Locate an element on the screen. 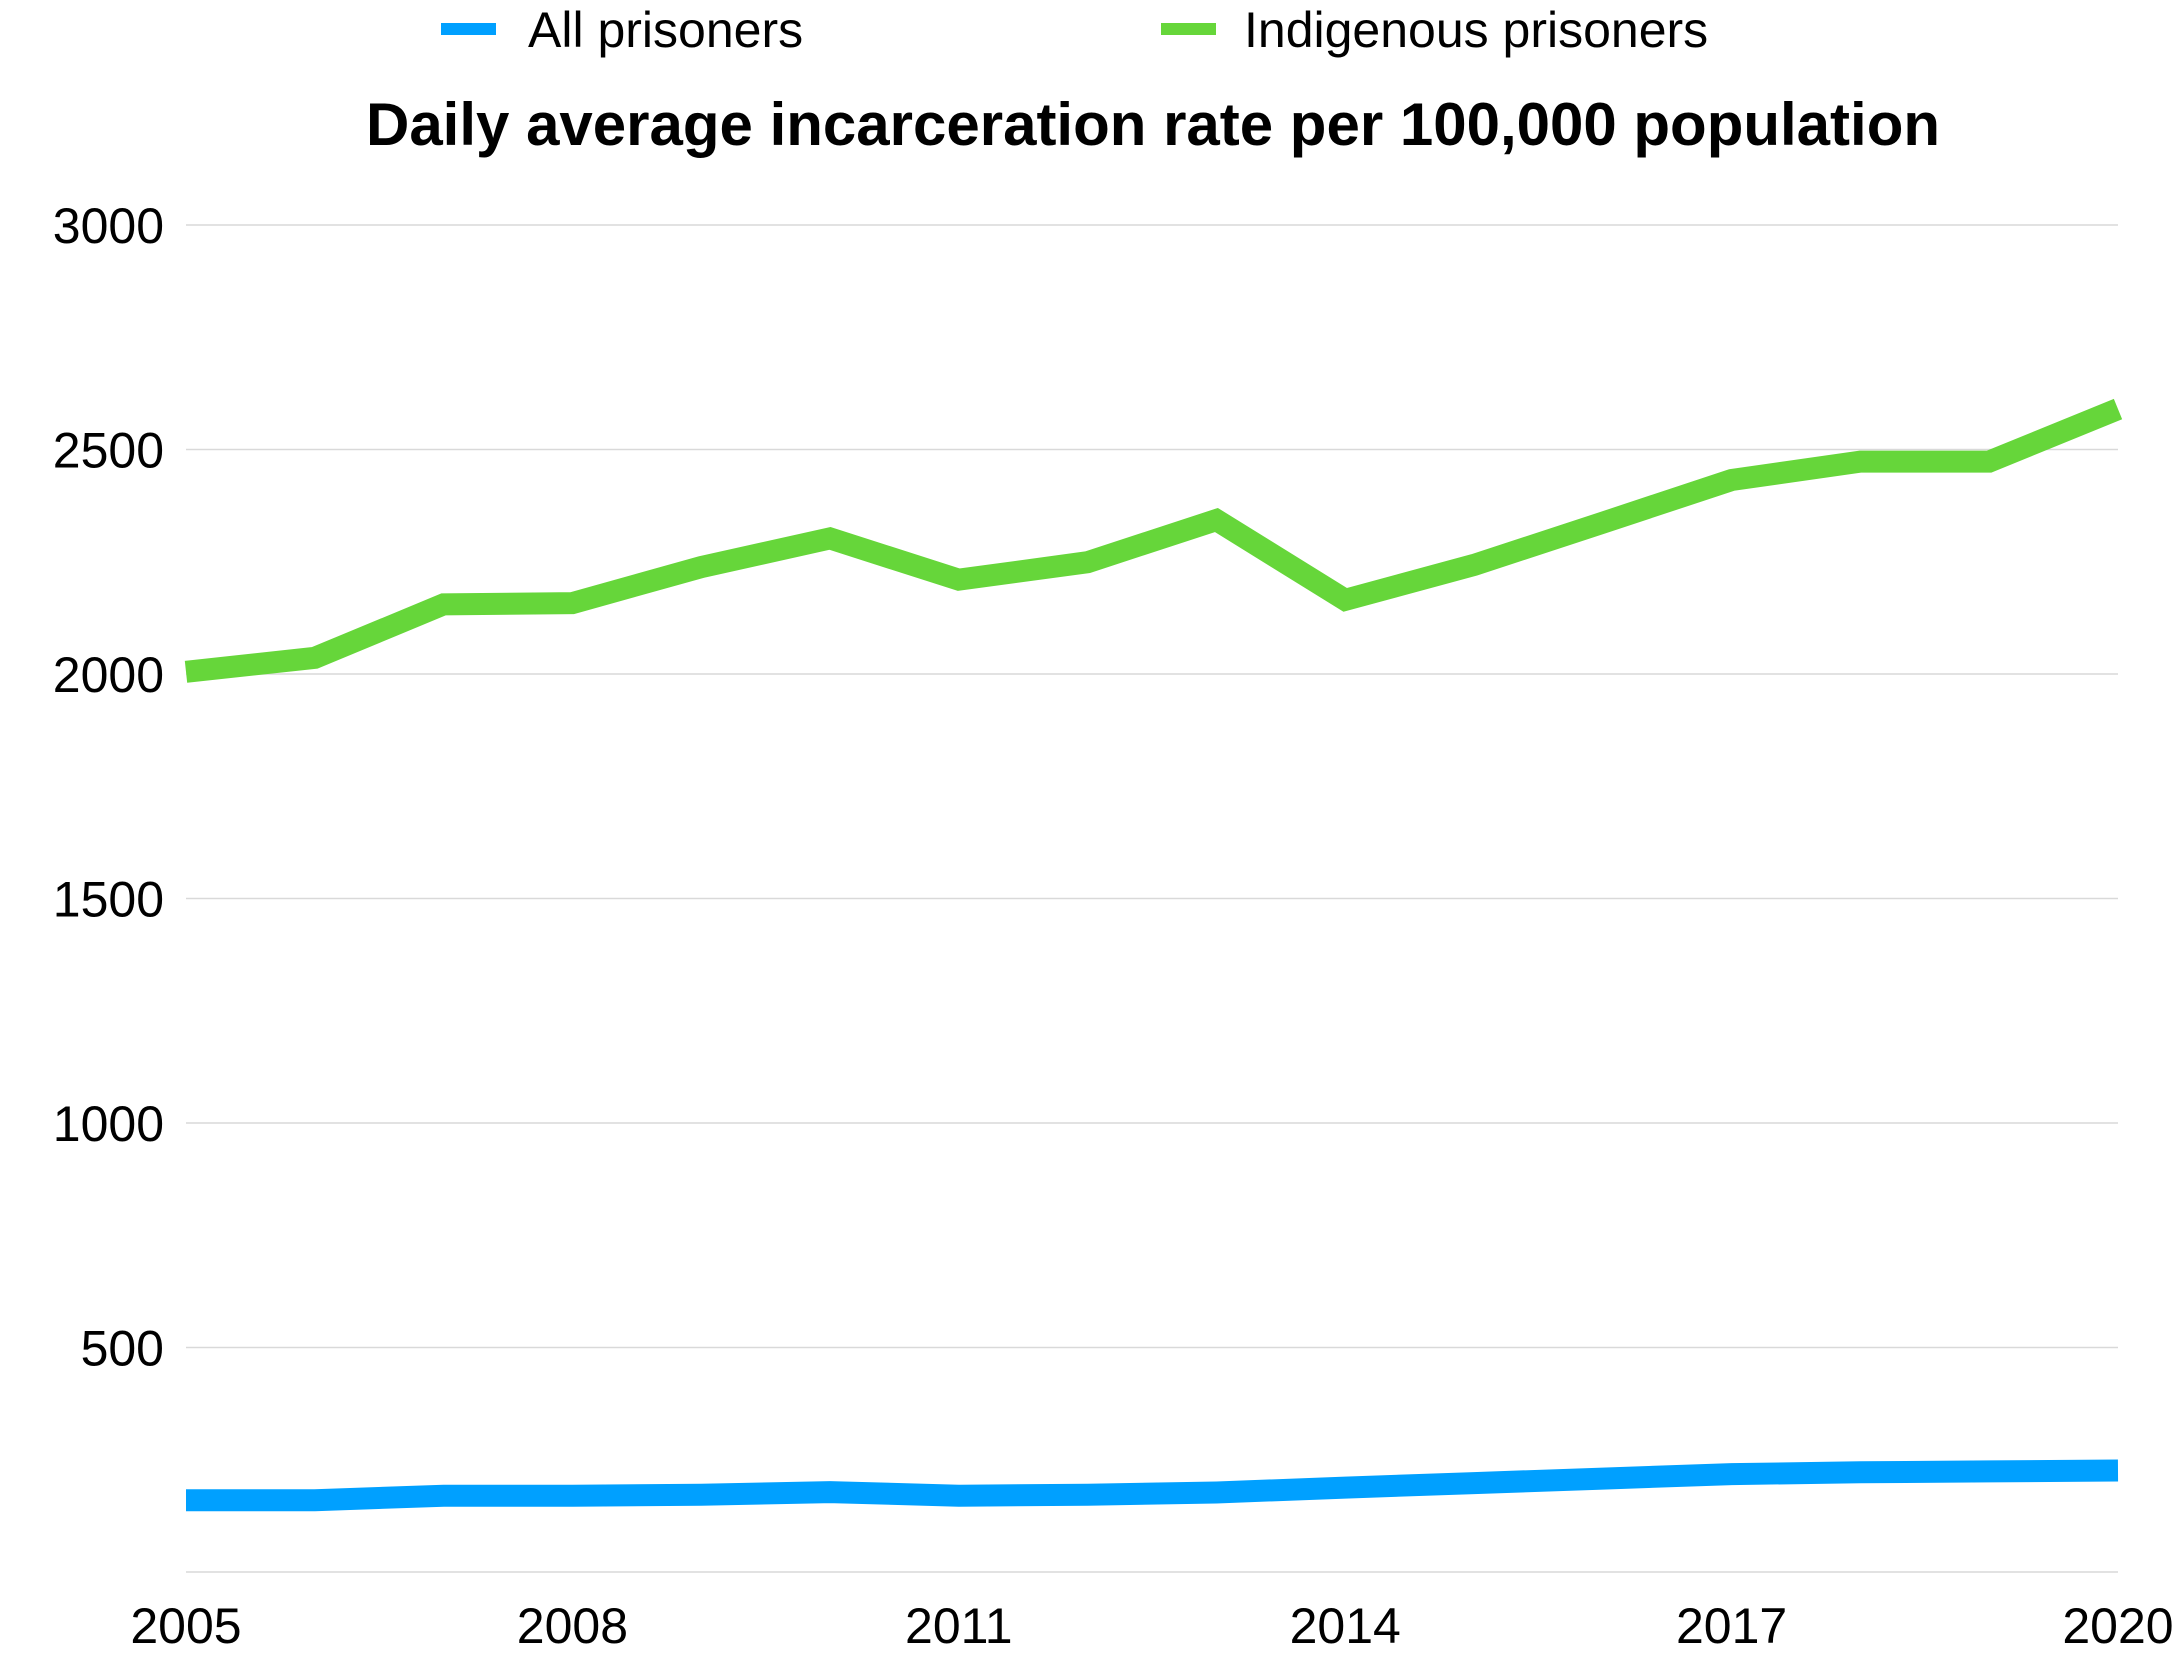 This screenshot has width=2181, height=1679. y-tick-label: 2000 is located at coordinates (108, 675).